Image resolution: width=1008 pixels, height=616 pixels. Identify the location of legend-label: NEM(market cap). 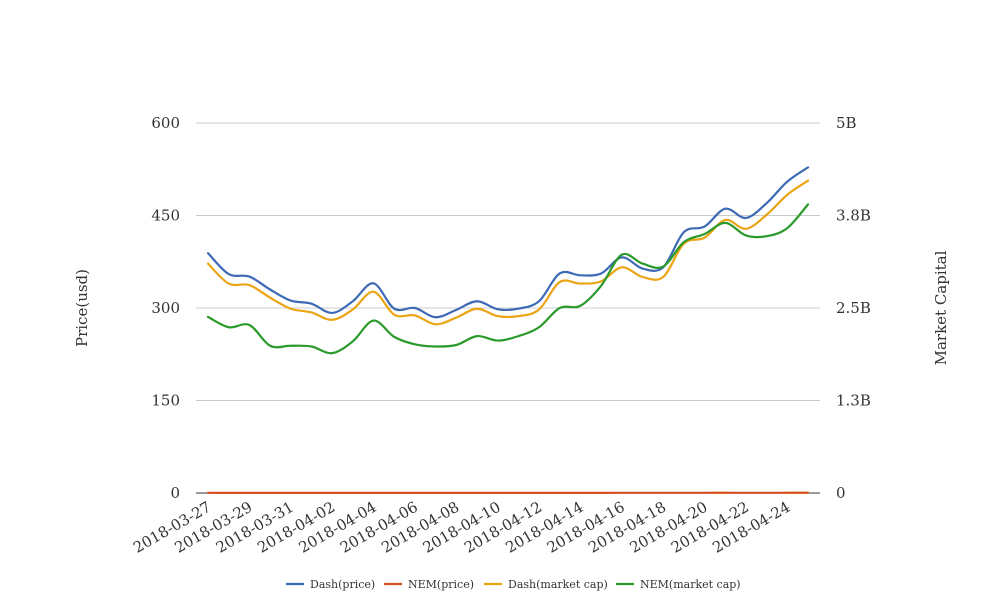
(690, 584).